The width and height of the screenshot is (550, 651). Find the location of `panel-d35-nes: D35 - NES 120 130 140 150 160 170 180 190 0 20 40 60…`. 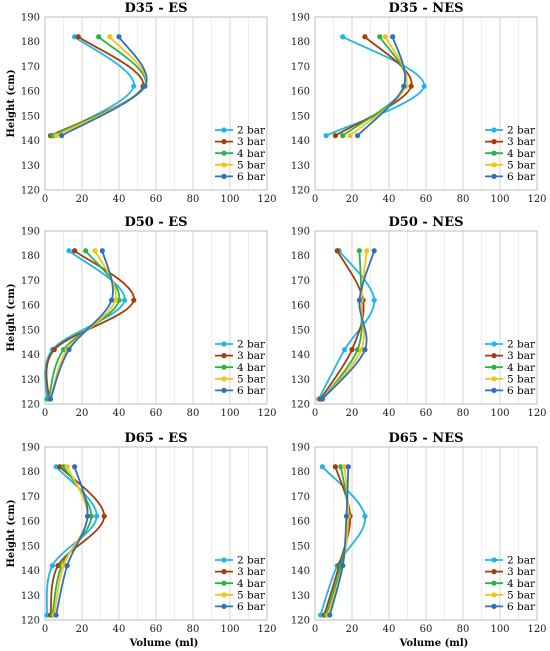

panel-d35-nes: D35 - NES 120 130 140 150 160 170 180 190 0 20 40 60… is located at coordinates (419, 103).